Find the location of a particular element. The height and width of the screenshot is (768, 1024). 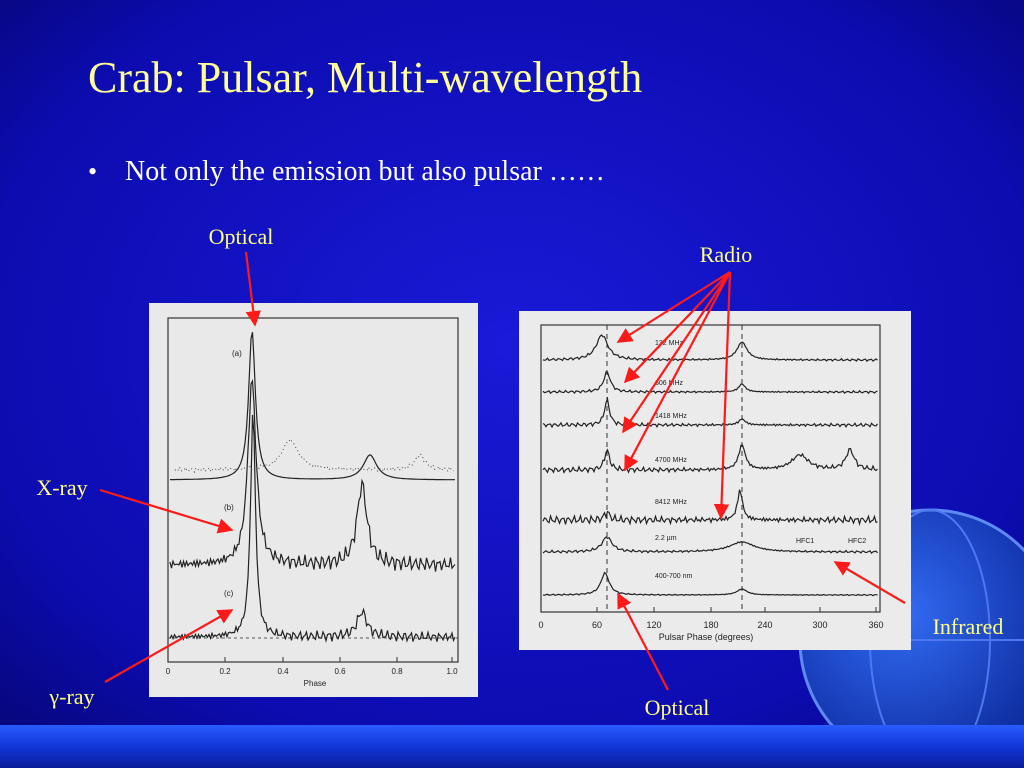

x-tick-label: 0.8 is located at coordinates (397, 671).